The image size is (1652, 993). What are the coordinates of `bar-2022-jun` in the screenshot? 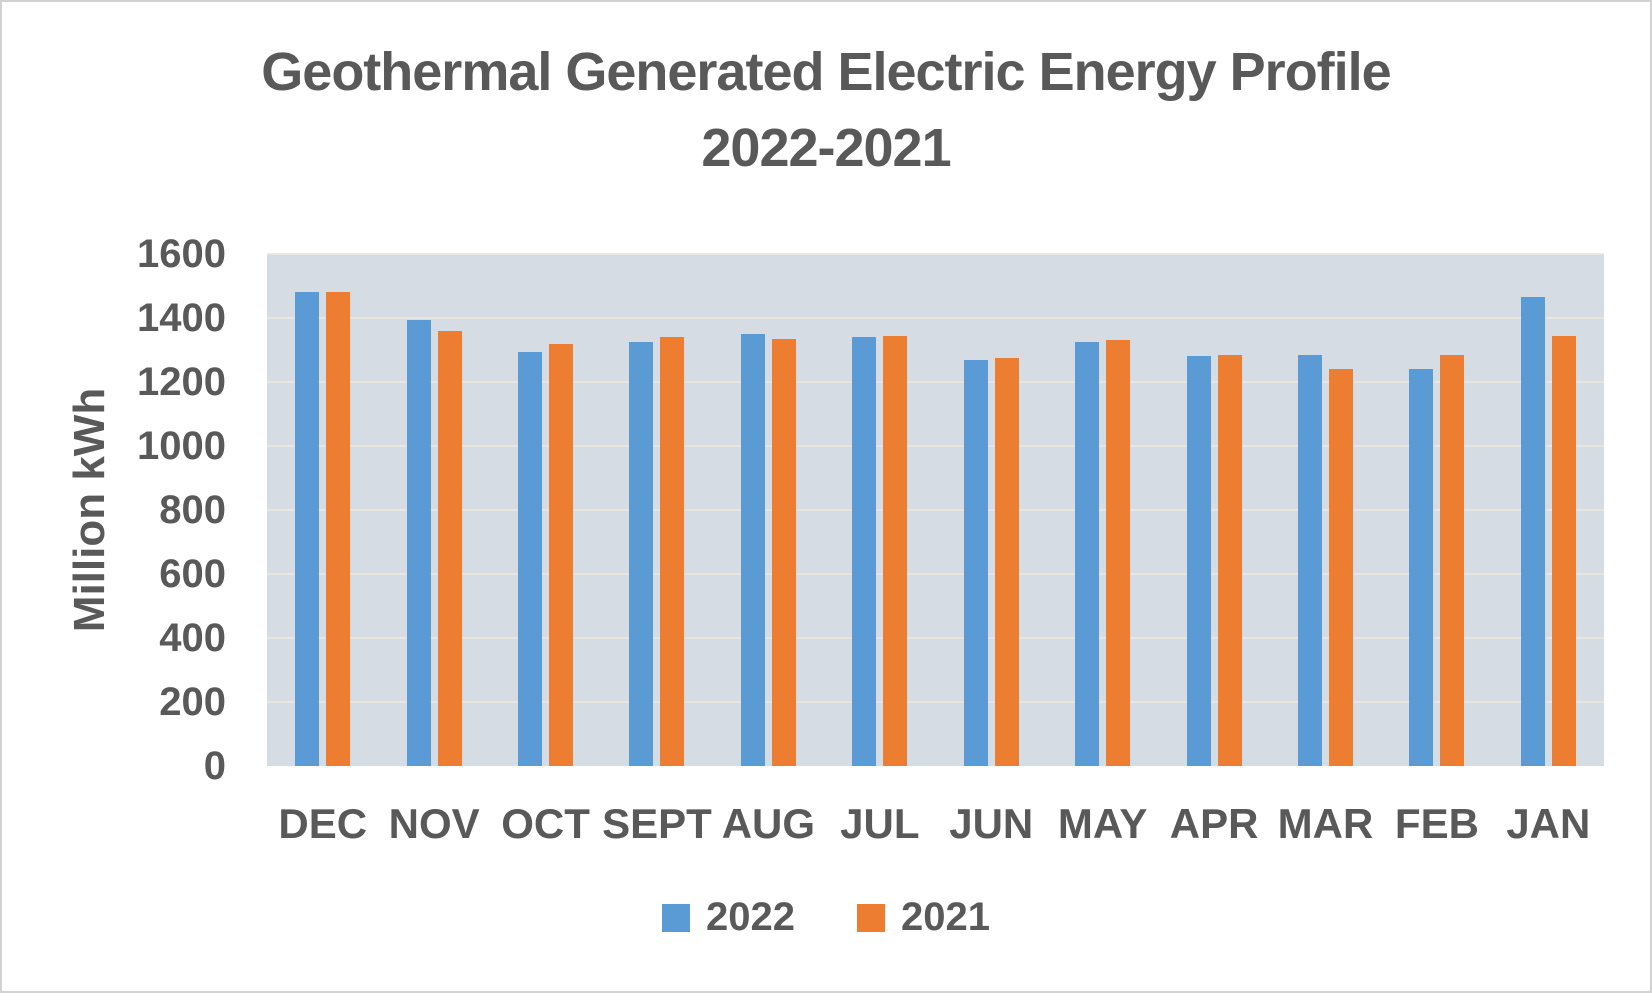 It's located at (975, 562).